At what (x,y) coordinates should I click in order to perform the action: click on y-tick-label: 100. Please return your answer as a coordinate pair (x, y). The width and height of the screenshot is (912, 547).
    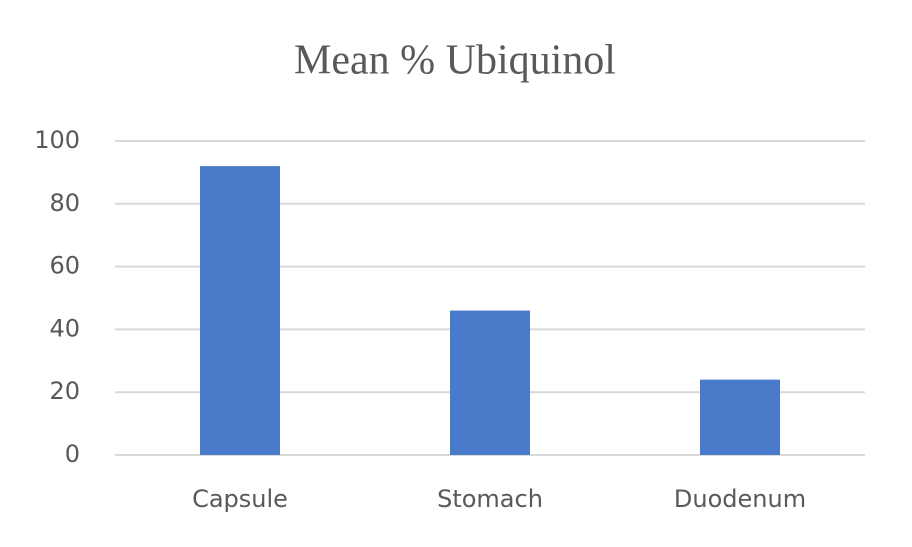
    Looking at the image, I should click on (57, 140).